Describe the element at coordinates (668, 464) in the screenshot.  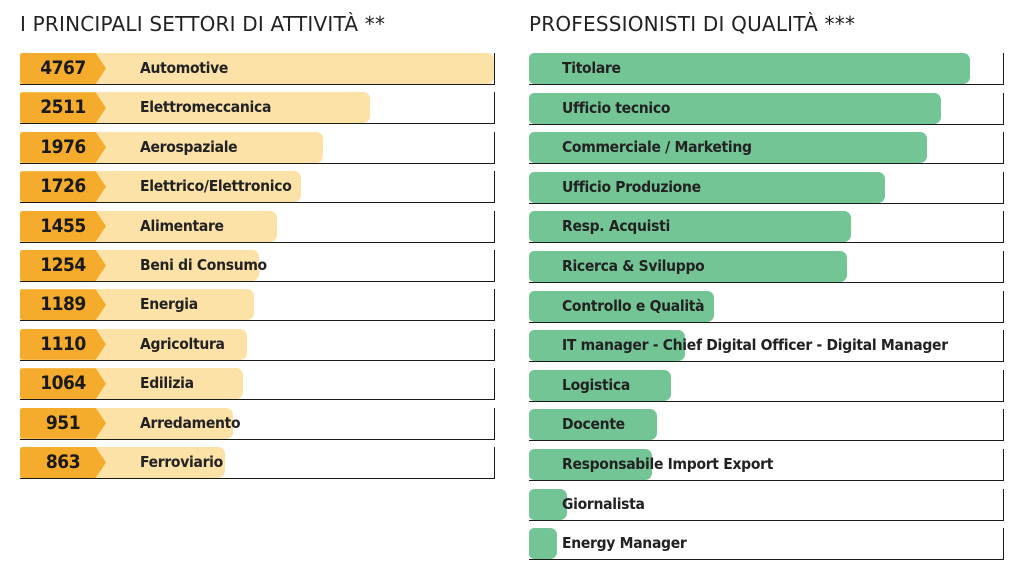
I see `professional-category-label: Responsabile Import Export` at that location.